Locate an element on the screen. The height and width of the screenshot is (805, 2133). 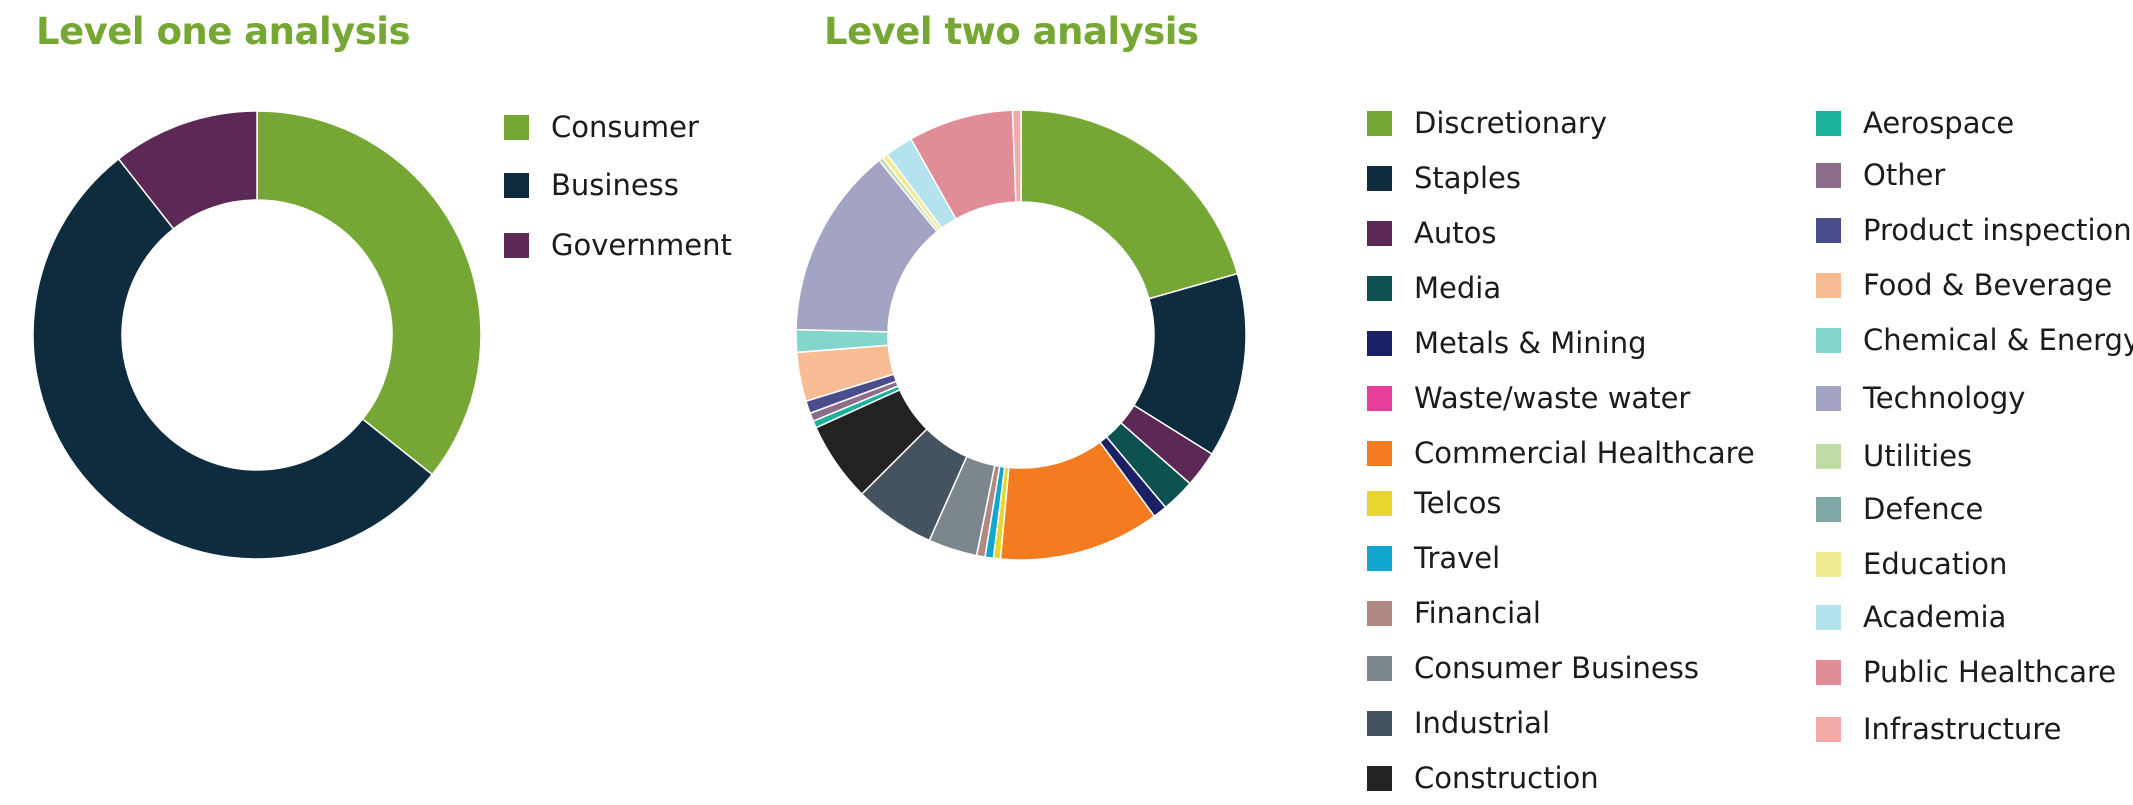
level-two-legend-item-financial: Financial is located at coordinates (1454, 613).